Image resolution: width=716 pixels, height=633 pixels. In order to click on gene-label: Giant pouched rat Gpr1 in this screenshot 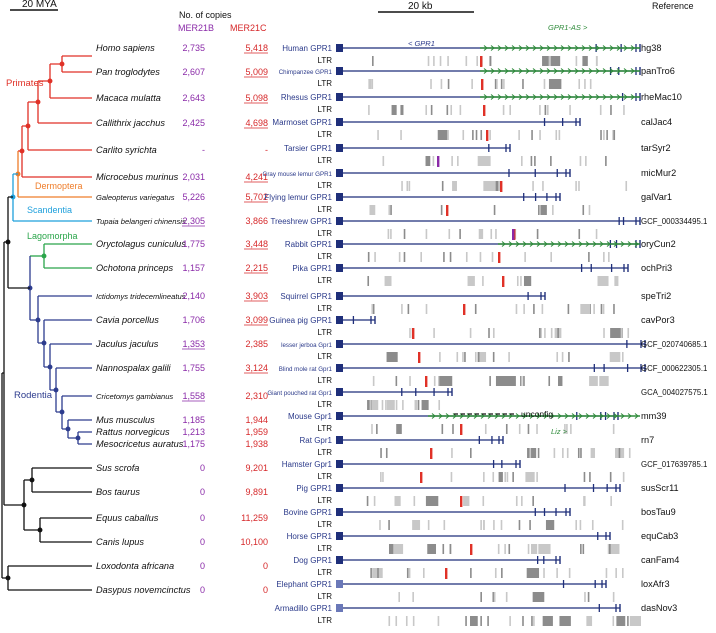, I will do `click(299, 393)`.